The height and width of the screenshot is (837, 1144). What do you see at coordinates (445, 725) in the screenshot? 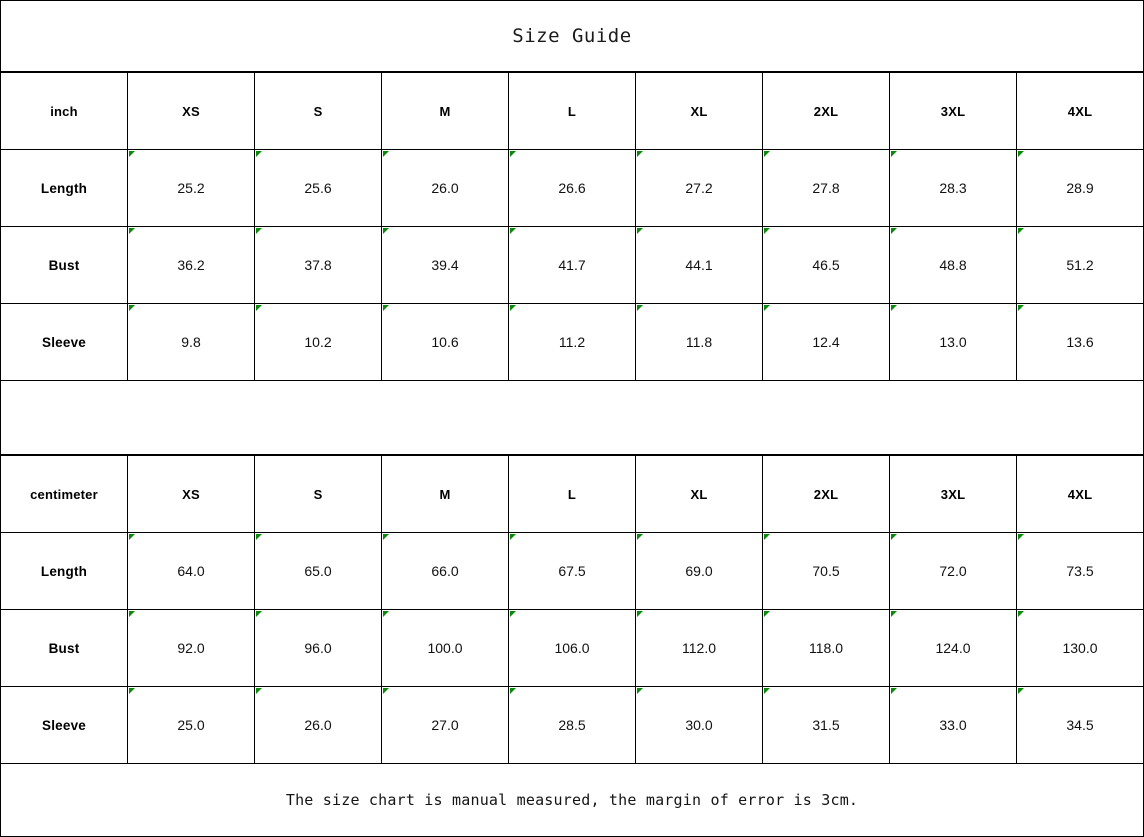
I see `cell-cm-sleeve-m: 27.0` at bounding box center [445, 725].